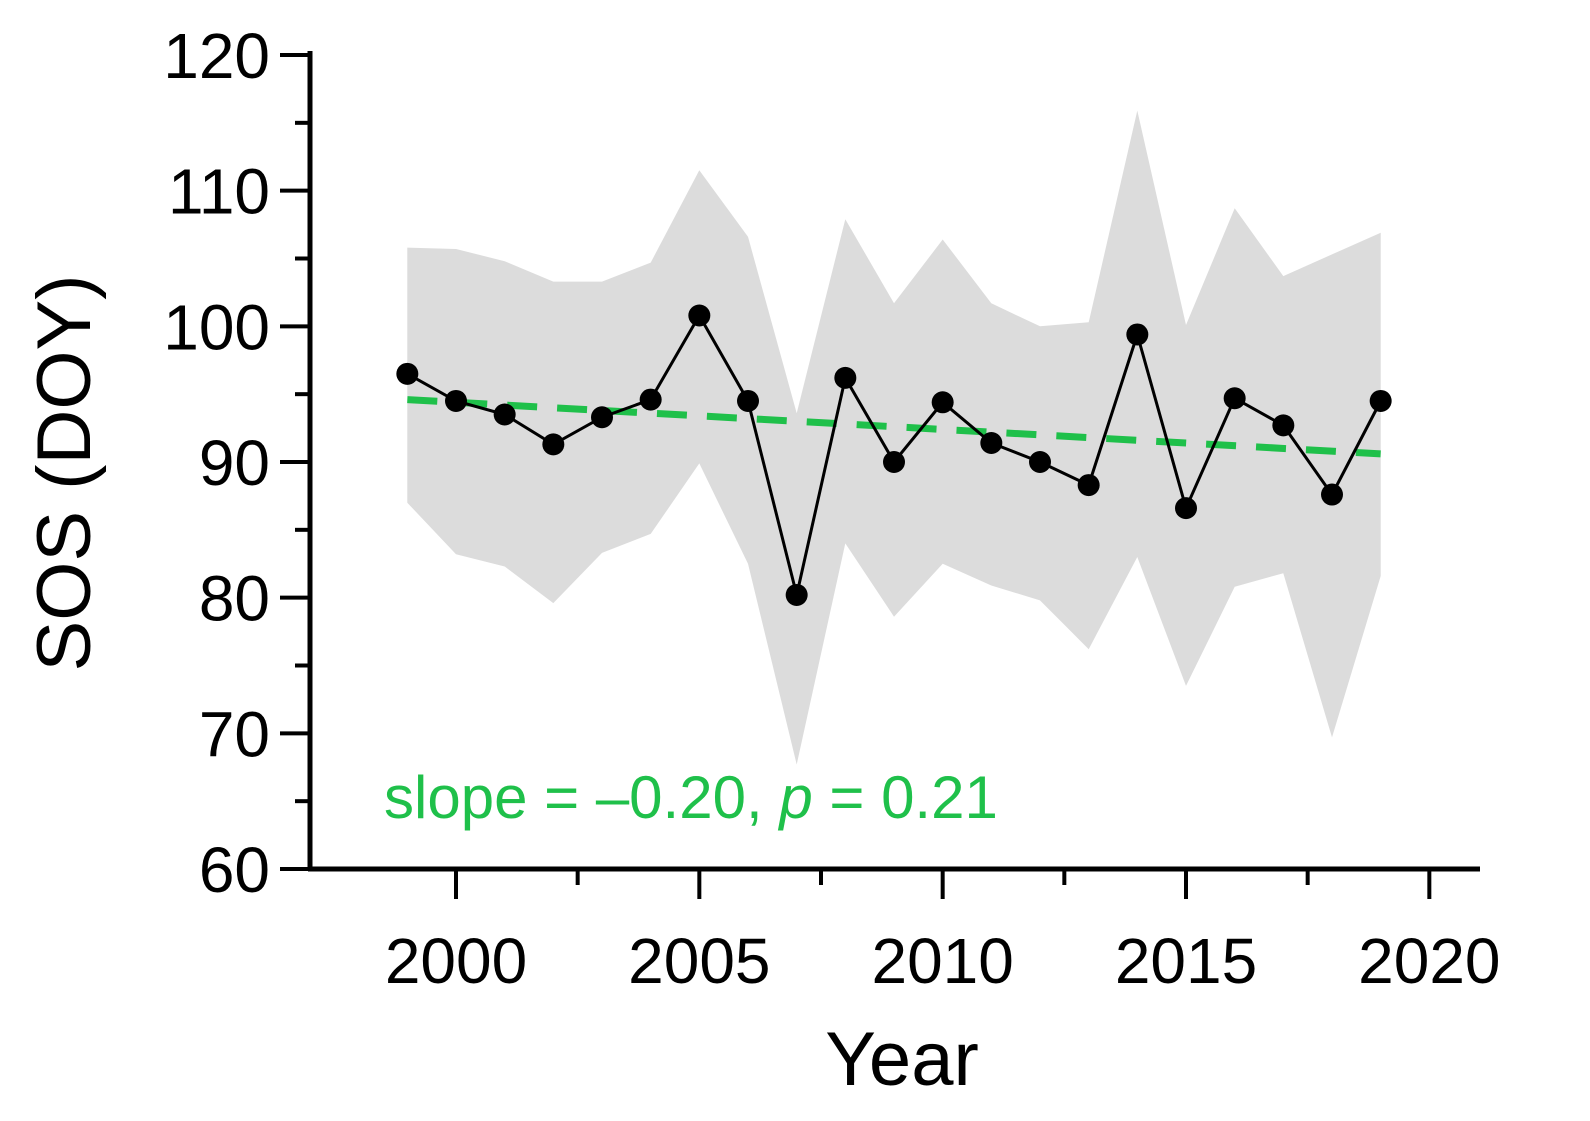 This screenshot has width=1590, height=1121. Describe the element at coordinates (219, 192) in the screenshot. I see `y-tick-label: 110` at that location.